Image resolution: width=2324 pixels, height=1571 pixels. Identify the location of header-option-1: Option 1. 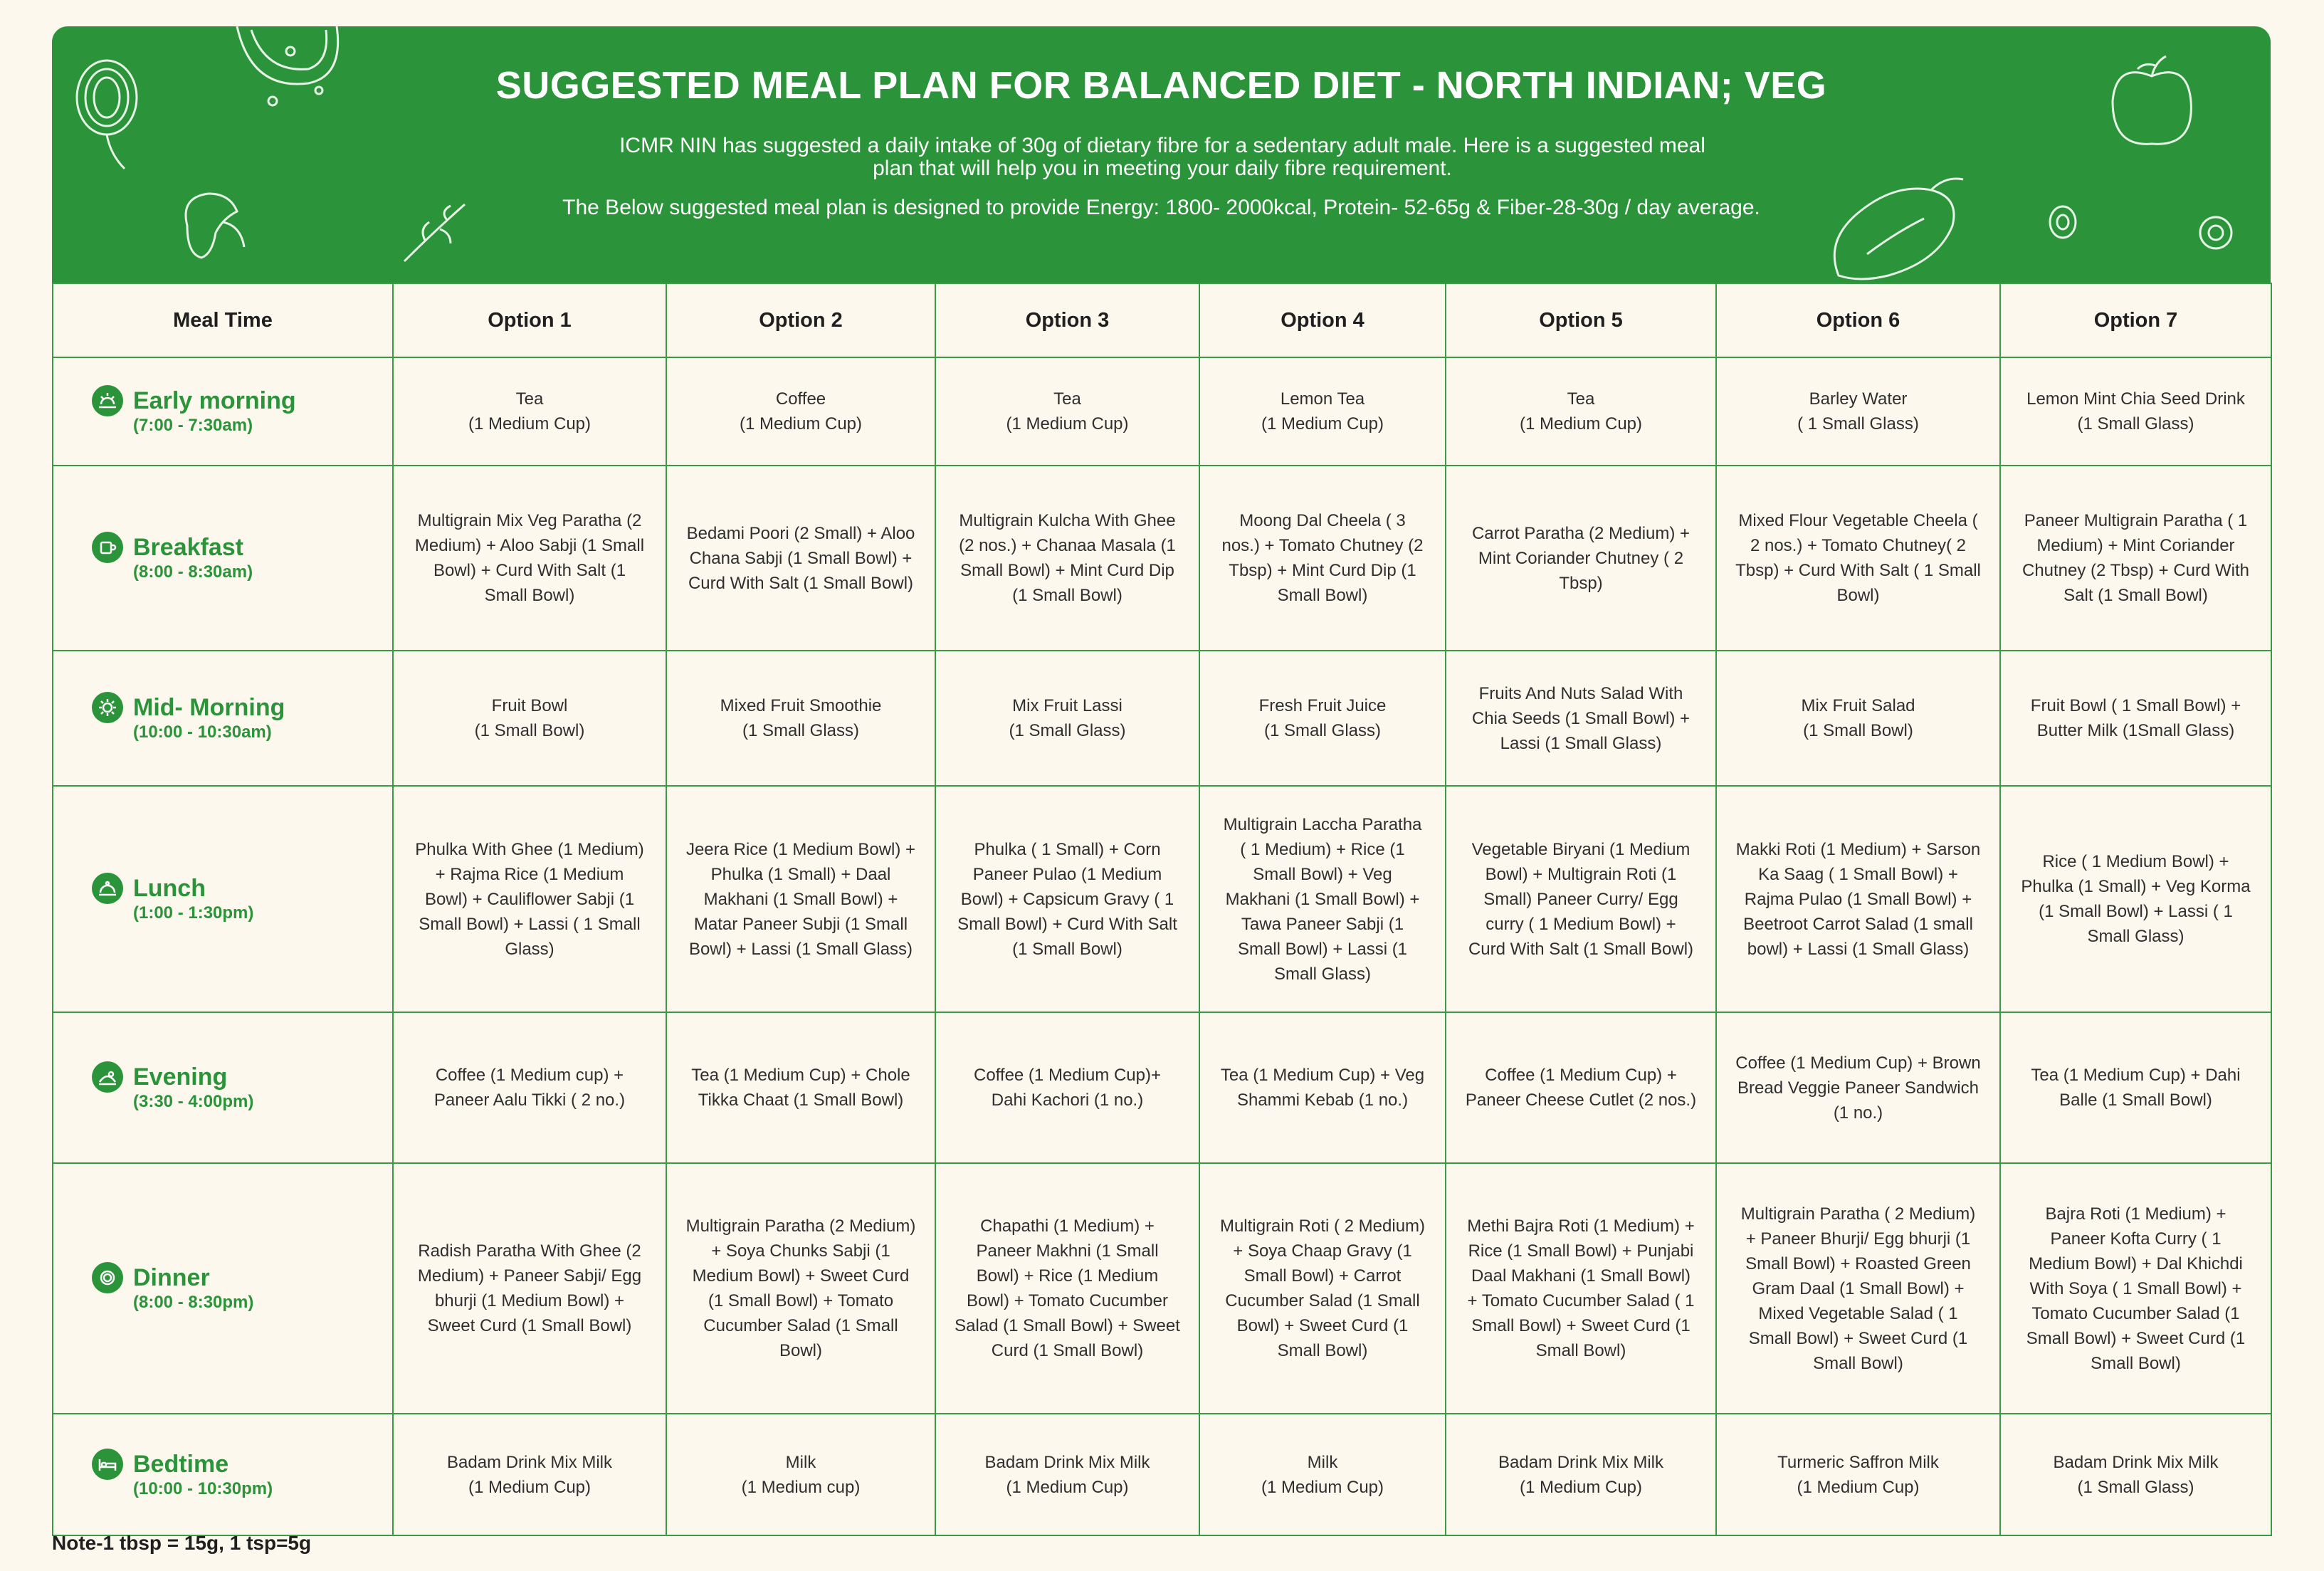
(529, 320).